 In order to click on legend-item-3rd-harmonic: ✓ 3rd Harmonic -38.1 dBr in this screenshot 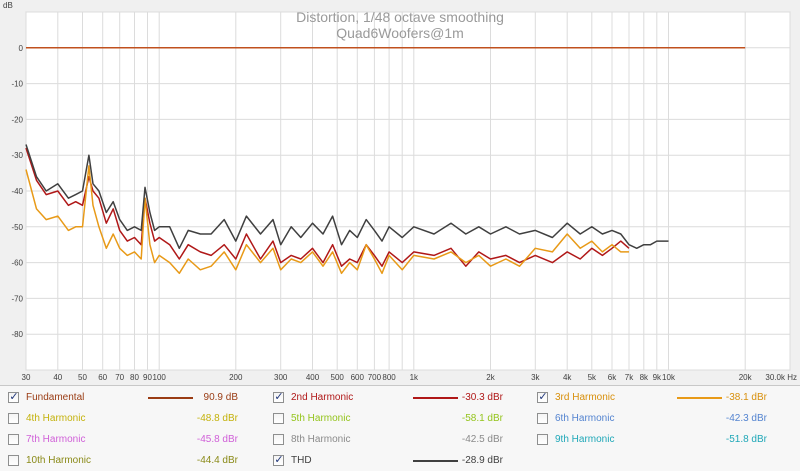, I will do `click(668, 398)`.